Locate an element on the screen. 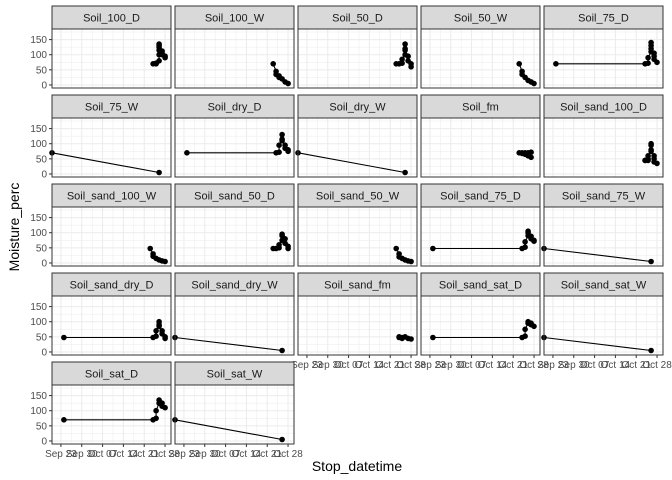 The height and width of the screenshot is (480, 672). facet-label: Soil_50_D is located at coordinates (357, 19).